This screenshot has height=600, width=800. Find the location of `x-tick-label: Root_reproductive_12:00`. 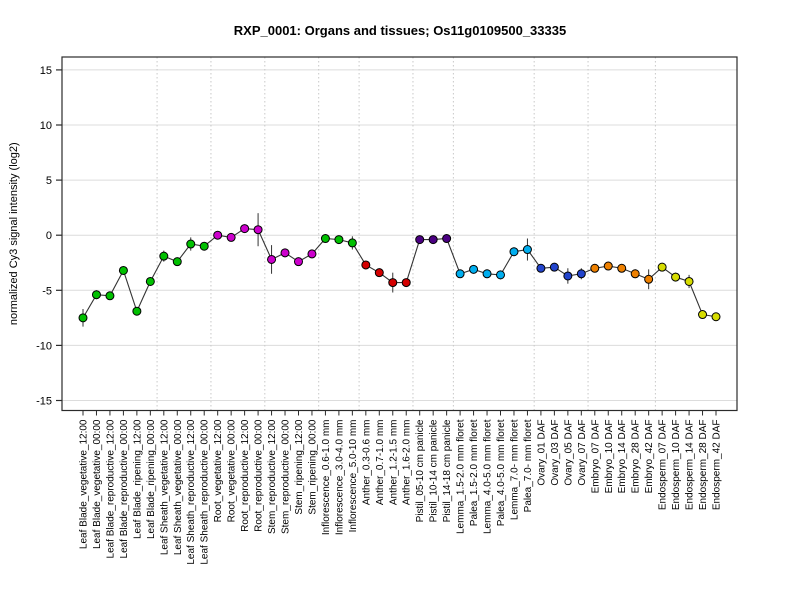

x-tick-label: Root_reproductive_12:00 is located at coordinates (245, 475).